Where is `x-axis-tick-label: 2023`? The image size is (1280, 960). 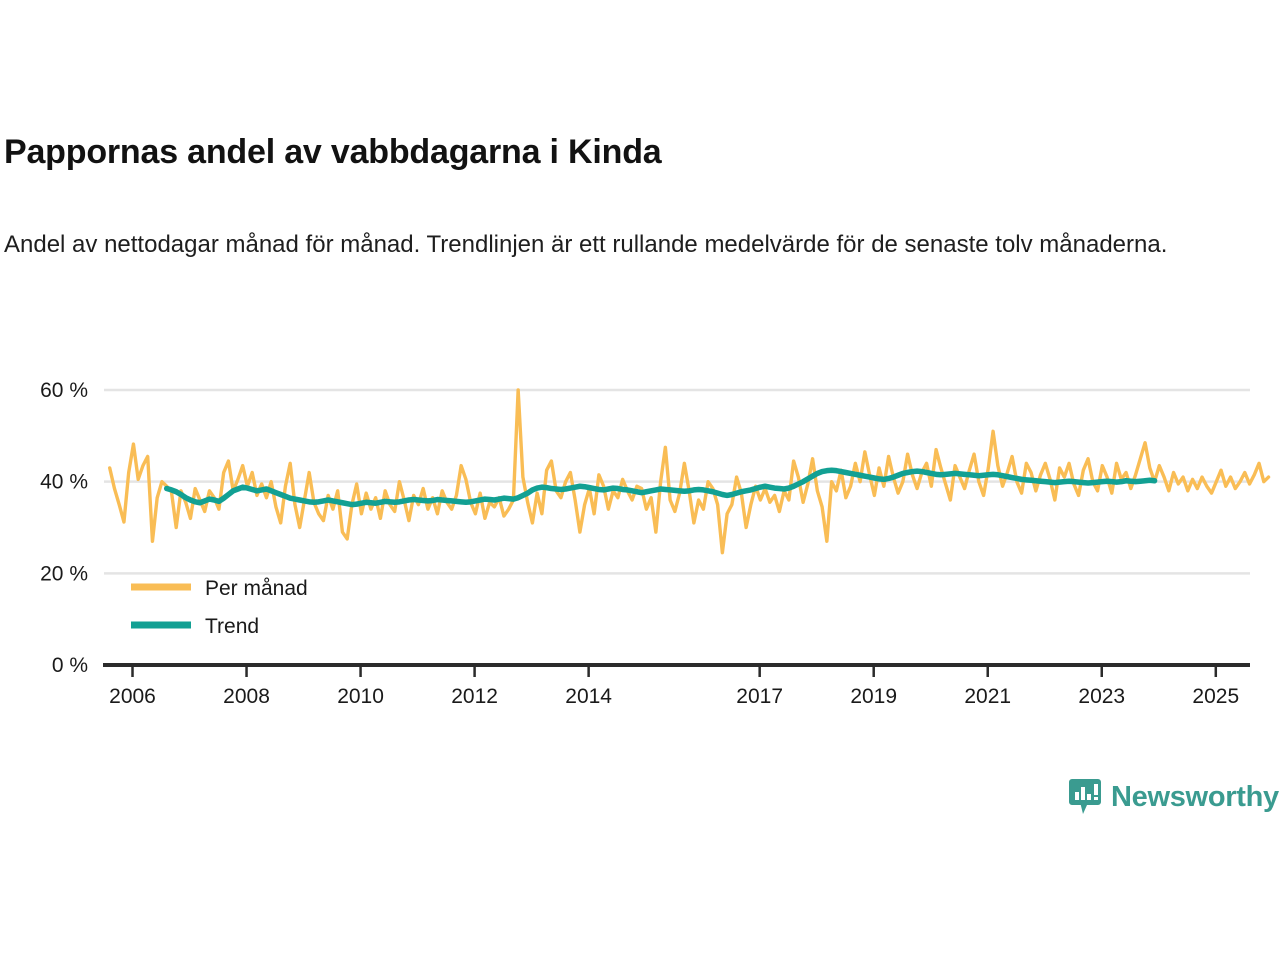
x-axis-tick-label: 2023 is located at coordinates (1101, 696).